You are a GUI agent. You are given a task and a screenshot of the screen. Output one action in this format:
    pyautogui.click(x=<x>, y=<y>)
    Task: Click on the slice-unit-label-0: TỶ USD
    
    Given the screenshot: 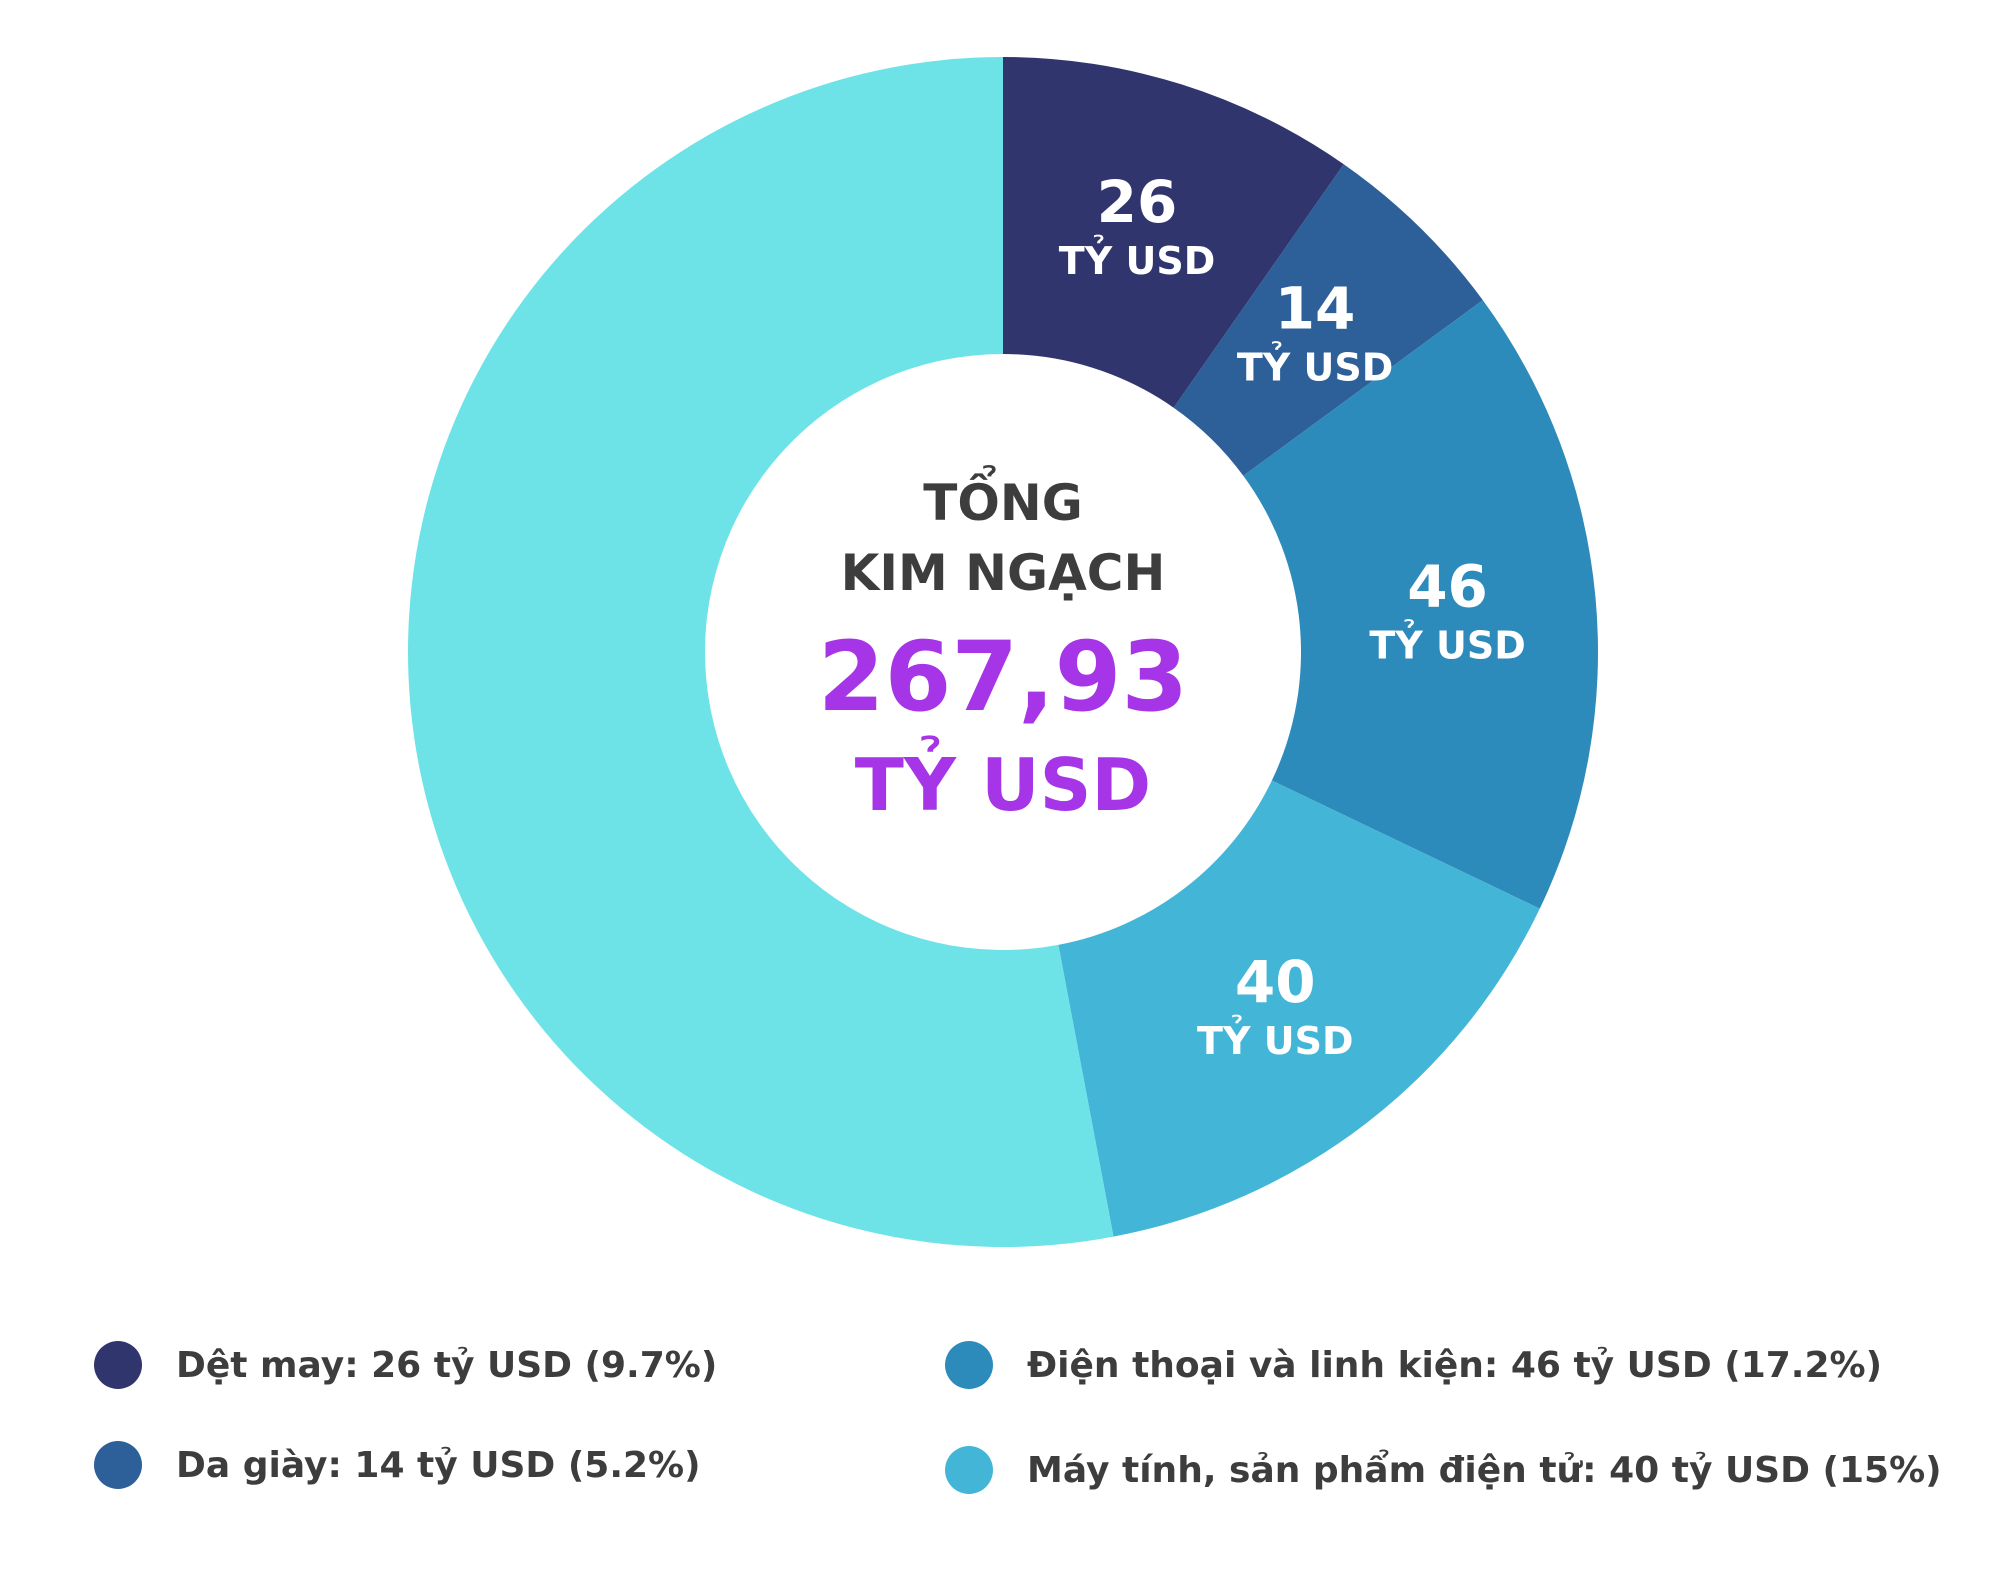 What is the action you would take?
    pyautogui.click(x=1137, y=259)
    